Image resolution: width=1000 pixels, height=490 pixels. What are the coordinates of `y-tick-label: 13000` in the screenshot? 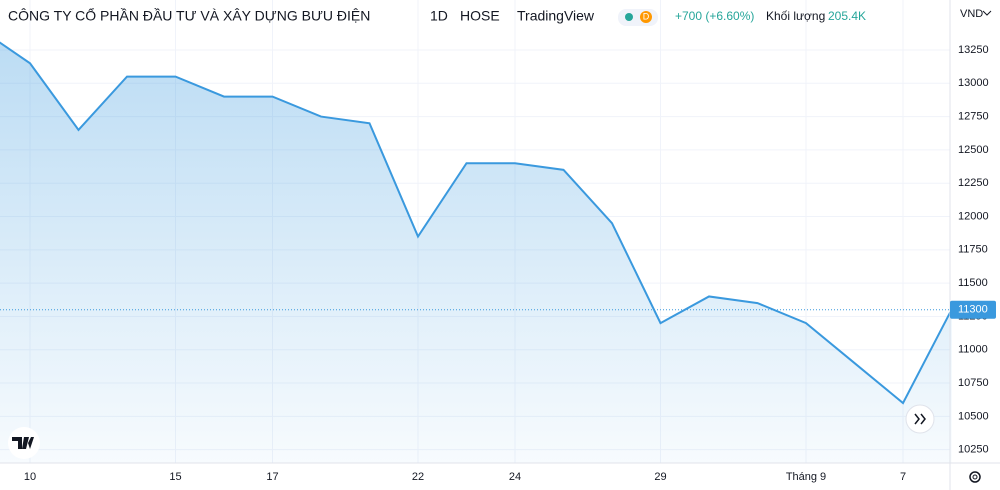 It's located at (973, 83).